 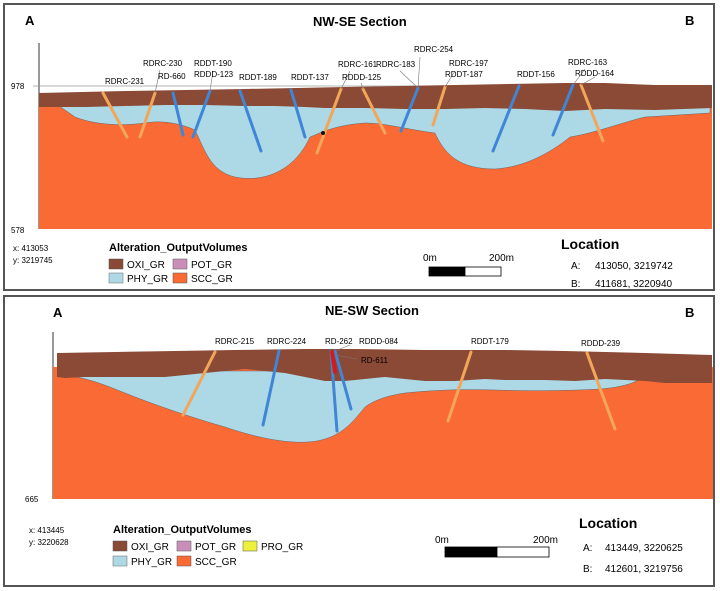 What do you see at coordinates (644, 569) in the screenshot?
I see `location-b-value: 412601, 3219756` at bounding box center [644, 569].